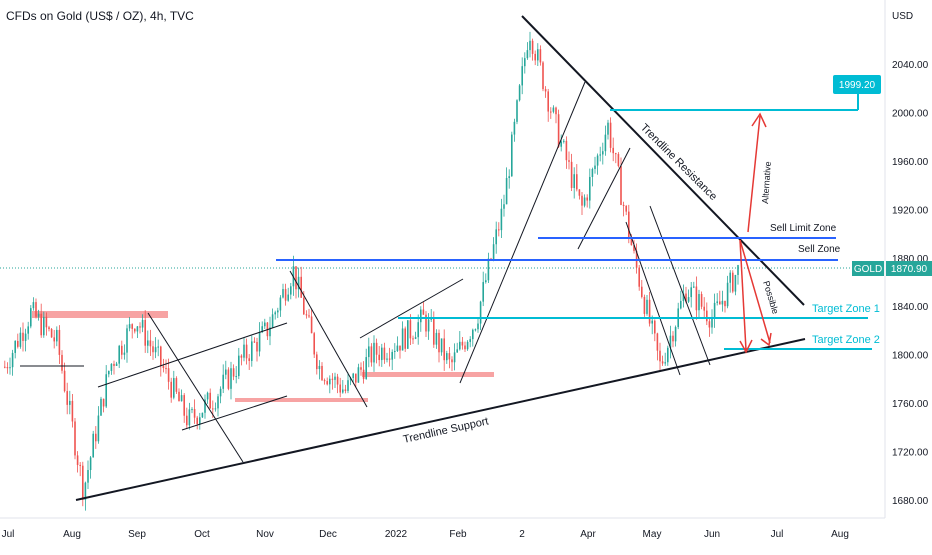  What do you see at coordinates (846, 309) in the screenshot?
I see `label-target-zone-1: Target Zone 1` at bounding box center [846, 309].